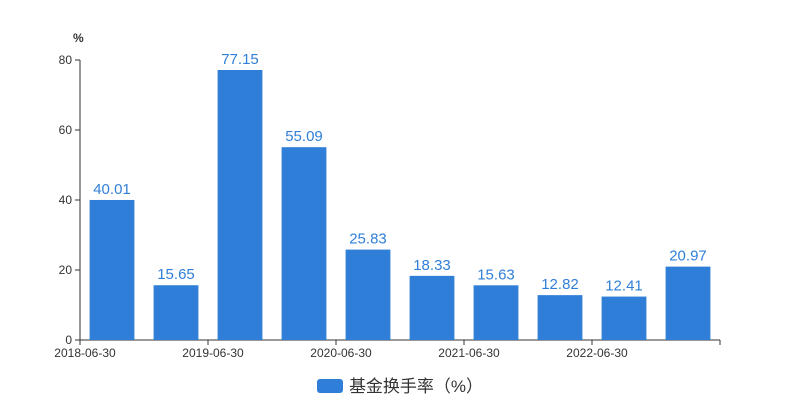 The image size is (800, 400). What do you see at coordinates (416, 386) in the screenshot?
I see `legend-label: 基金换手率（%）` at bounding box center [416, 386].